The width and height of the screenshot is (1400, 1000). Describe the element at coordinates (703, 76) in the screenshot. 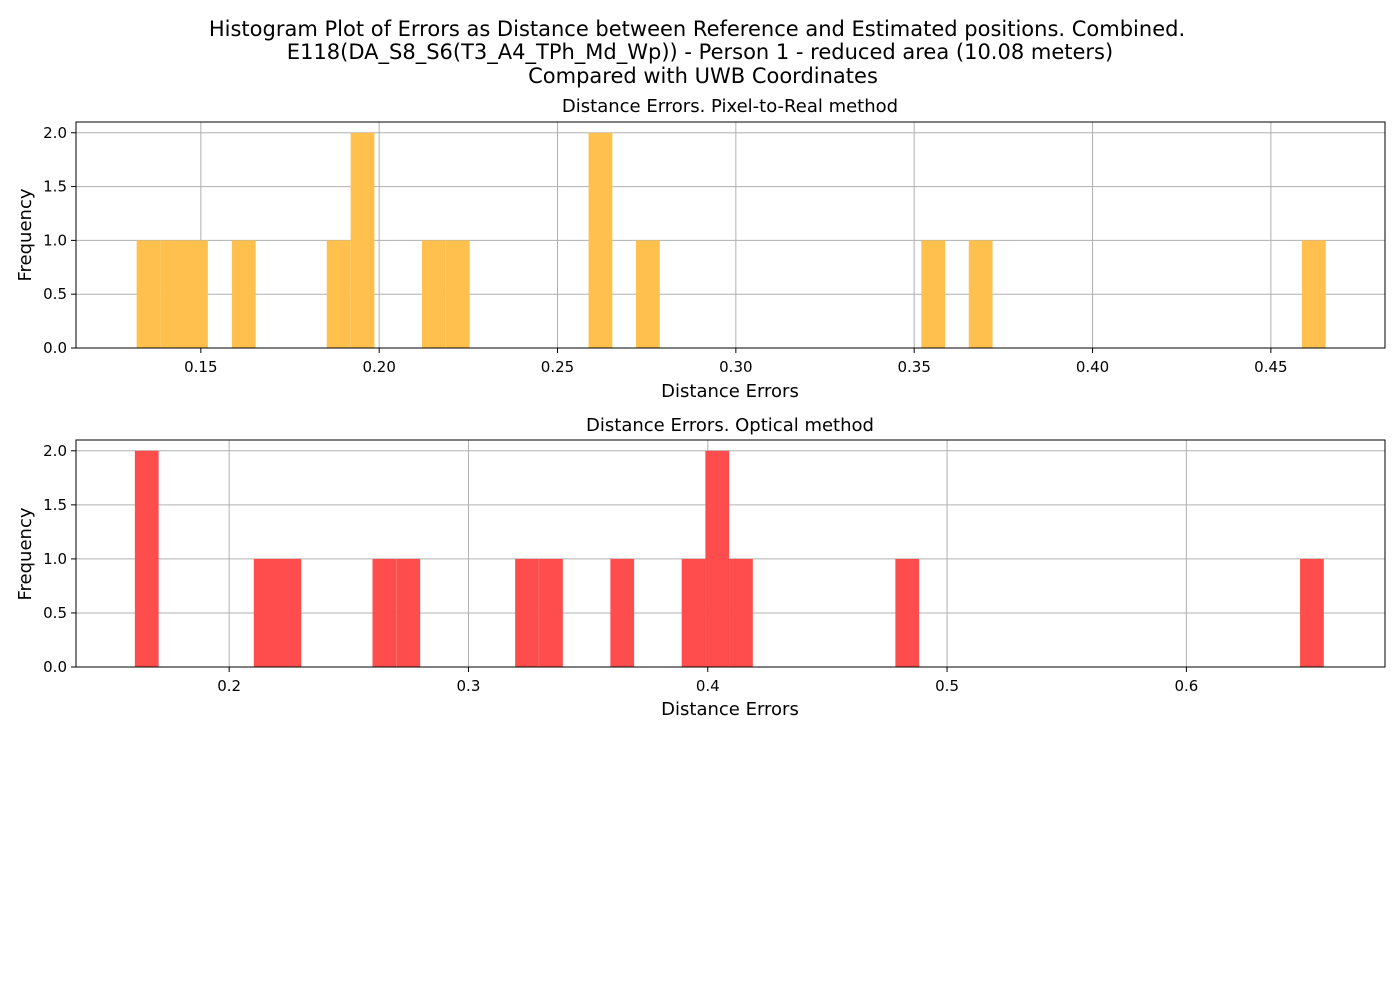

I see `title-line-3: Compared with UWB Coordinates` at that location.